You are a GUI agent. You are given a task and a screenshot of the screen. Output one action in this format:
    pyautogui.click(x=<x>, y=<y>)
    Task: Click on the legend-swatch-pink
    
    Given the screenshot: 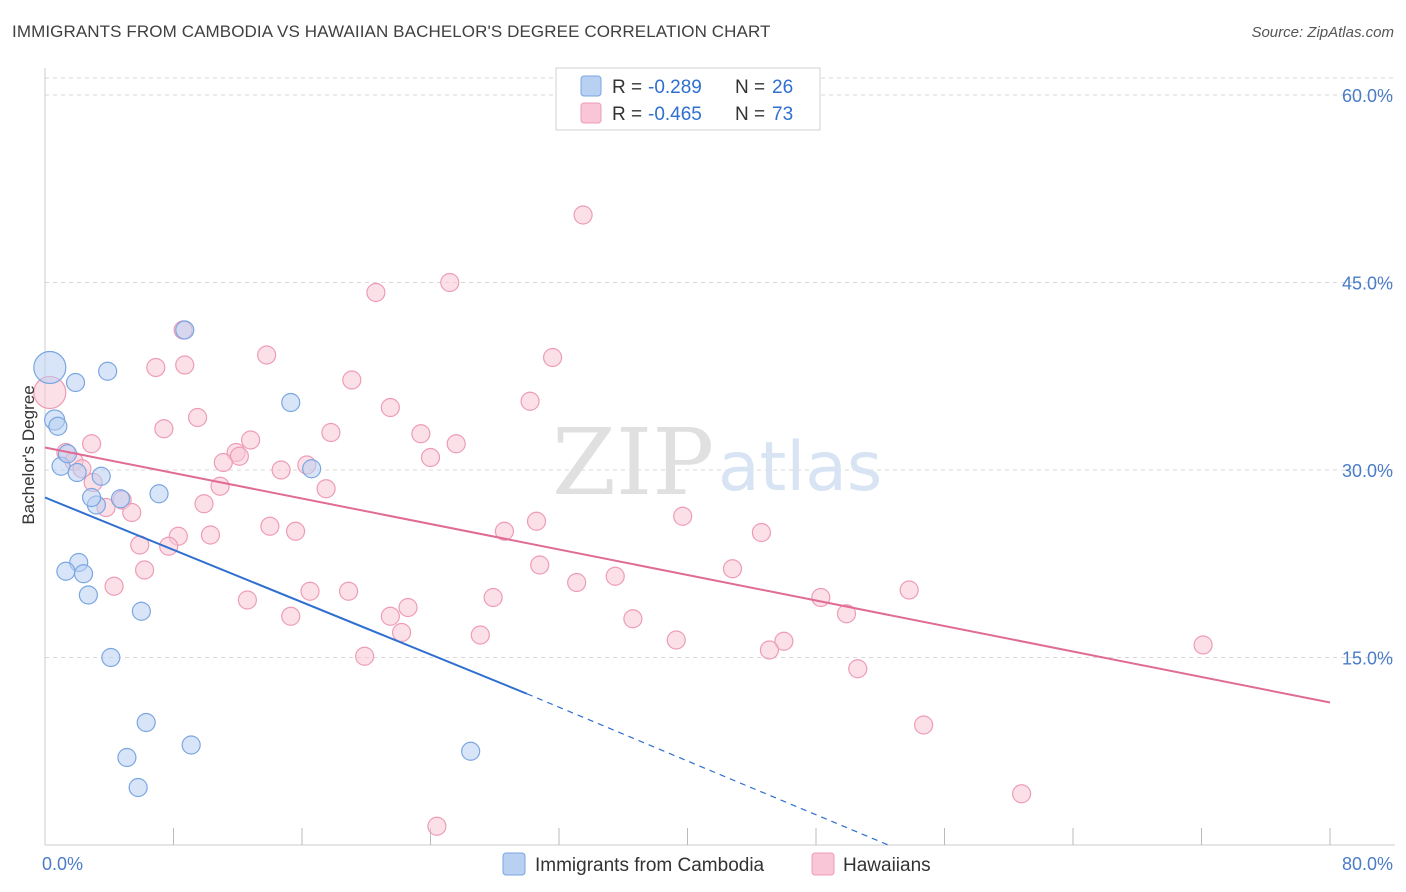 What is the action you would take?
    pyautogui.click(x=591, y=113)
    